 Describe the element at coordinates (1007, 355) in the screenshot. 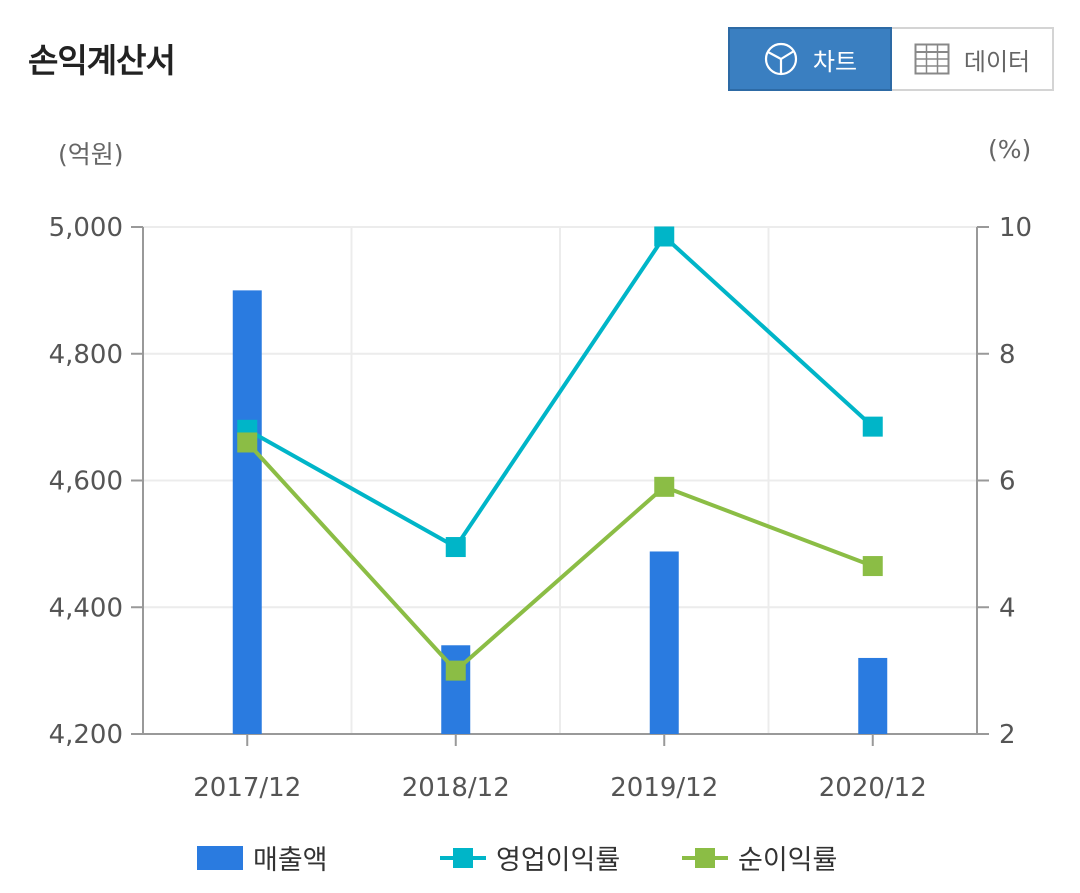

I see `right-tick-label: 8` at that location.